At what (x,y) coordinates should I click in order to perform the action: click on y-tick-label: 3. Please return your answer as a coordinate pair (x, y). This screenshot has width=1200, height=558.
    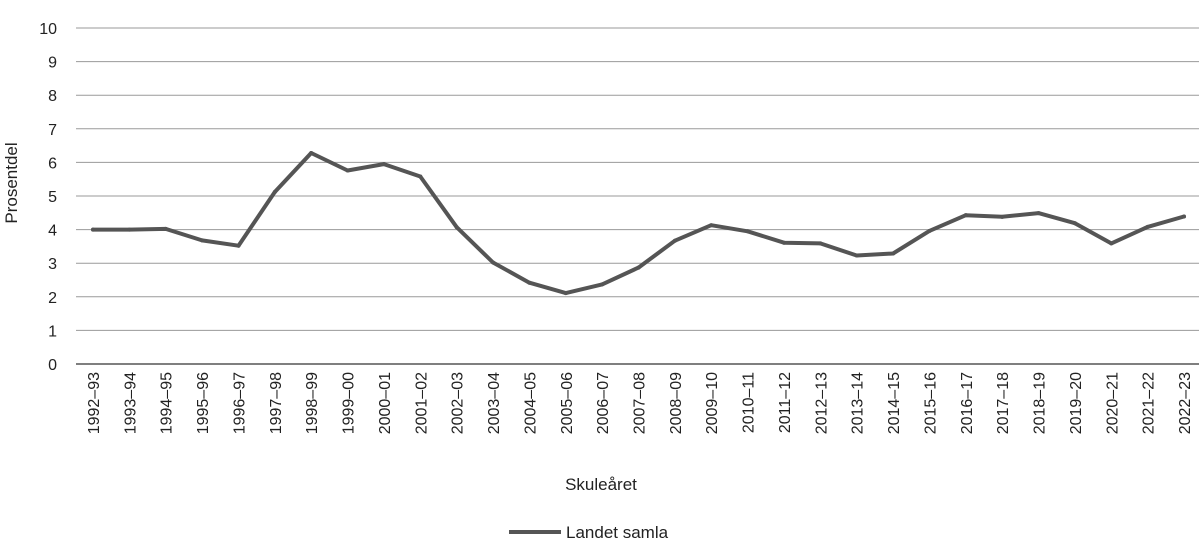
    Looking at the image, I should click on (52, 264).